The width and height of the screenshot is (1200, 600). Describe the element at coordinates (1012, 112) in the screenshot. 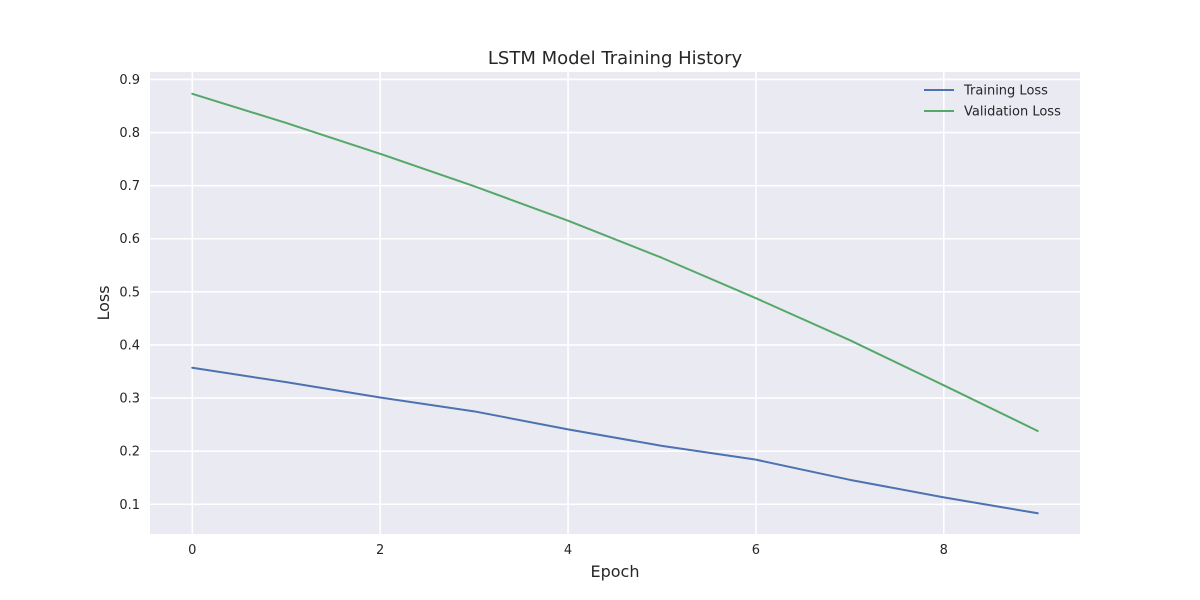

I see `legend-label: Validation Loss` at that location.